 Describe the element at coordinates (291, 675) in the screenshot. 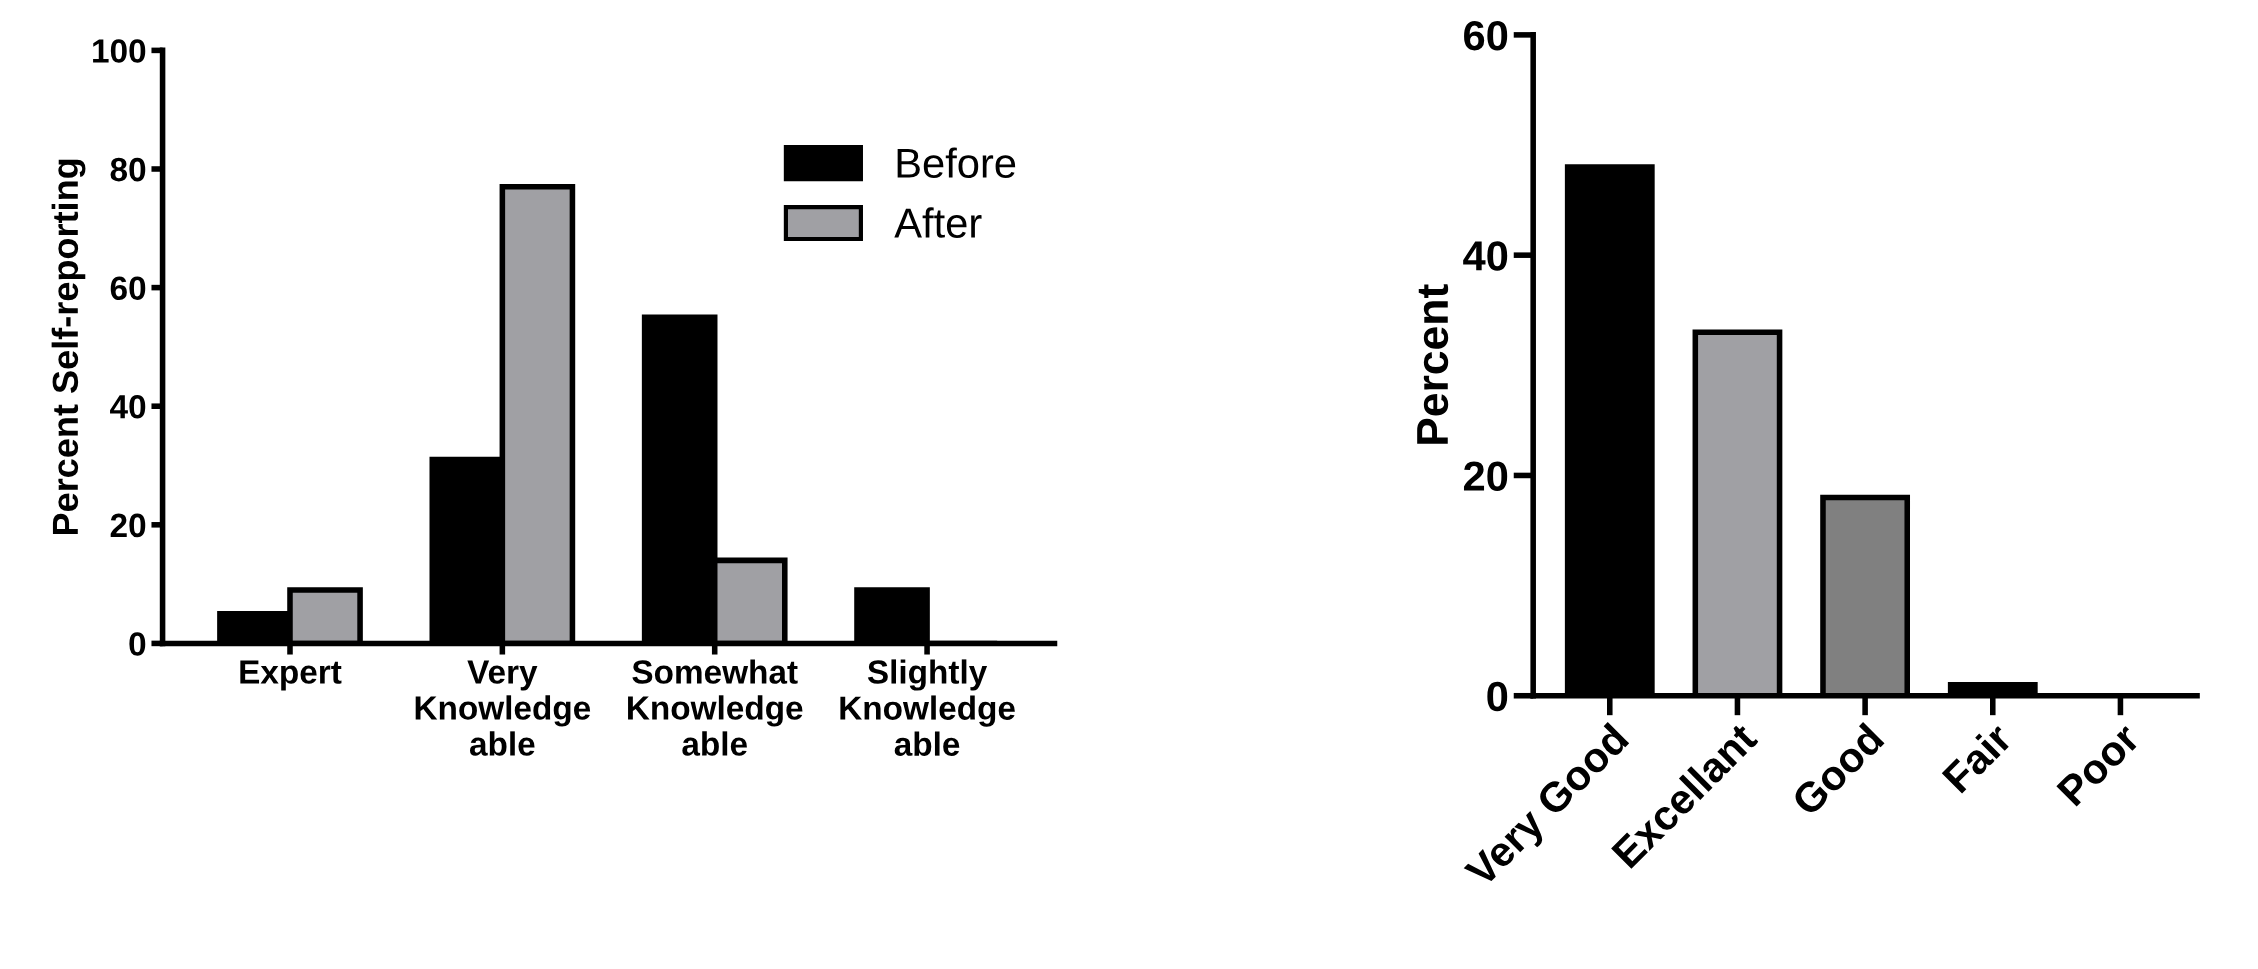

I see `x-tick-label: Expert` at that location.